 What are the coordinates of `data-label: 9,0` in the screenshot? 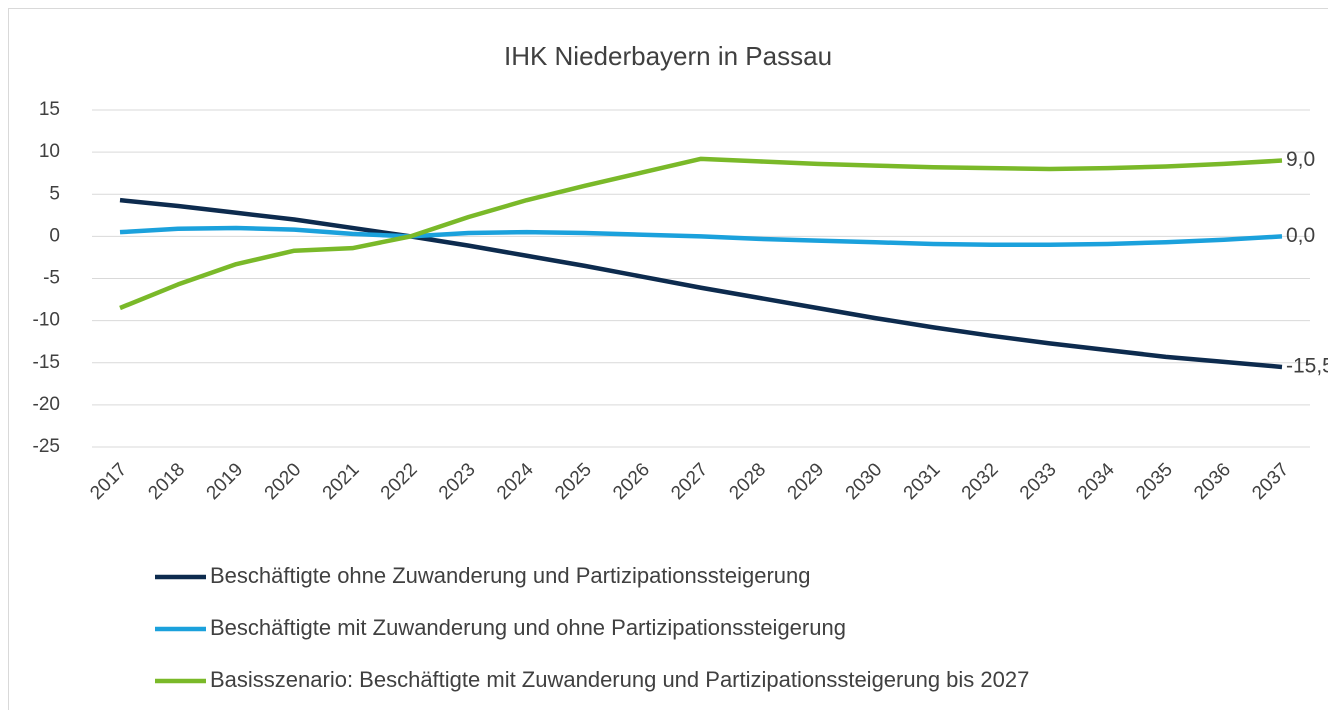 It's located at (1300, 159).